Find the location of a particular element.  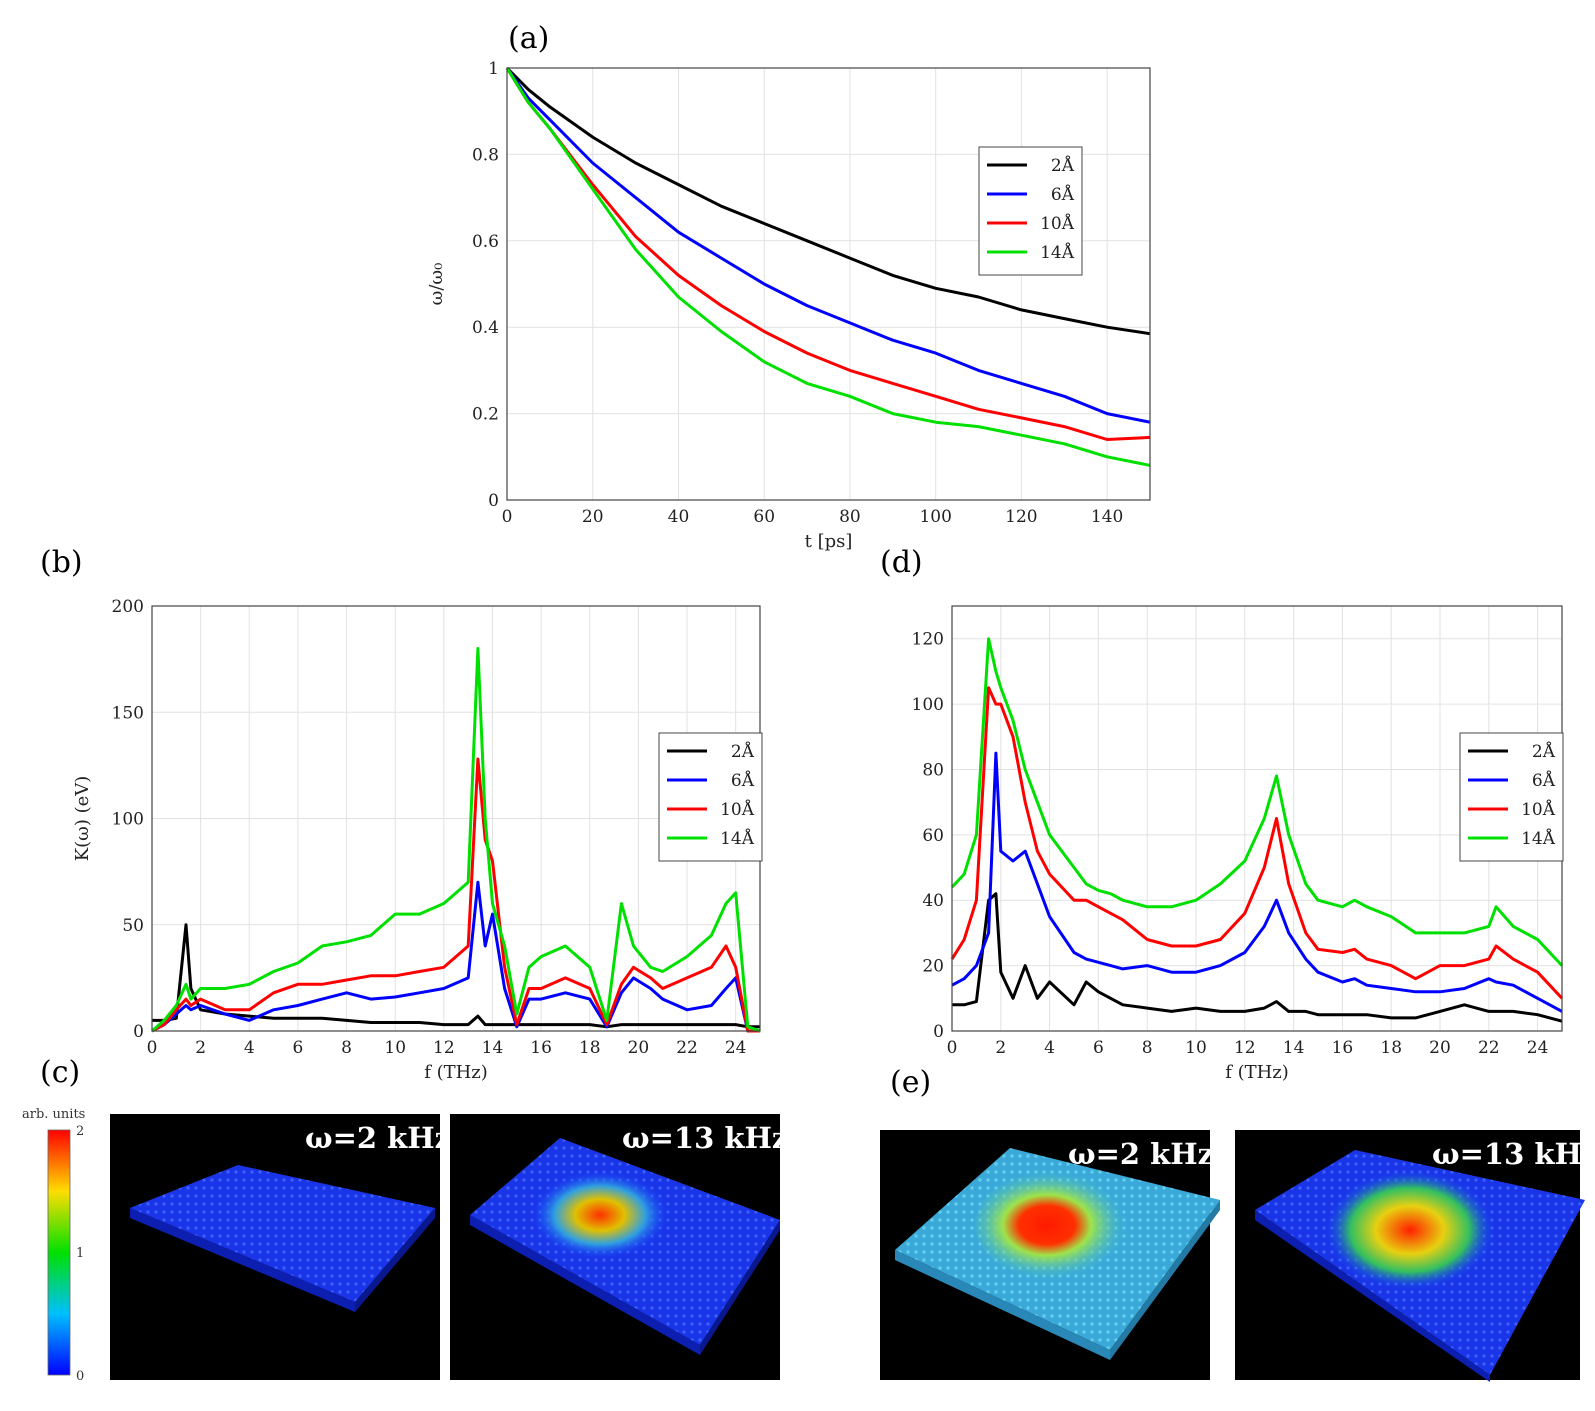

x-tick-label: 80 is located at coordinates (850, 517).